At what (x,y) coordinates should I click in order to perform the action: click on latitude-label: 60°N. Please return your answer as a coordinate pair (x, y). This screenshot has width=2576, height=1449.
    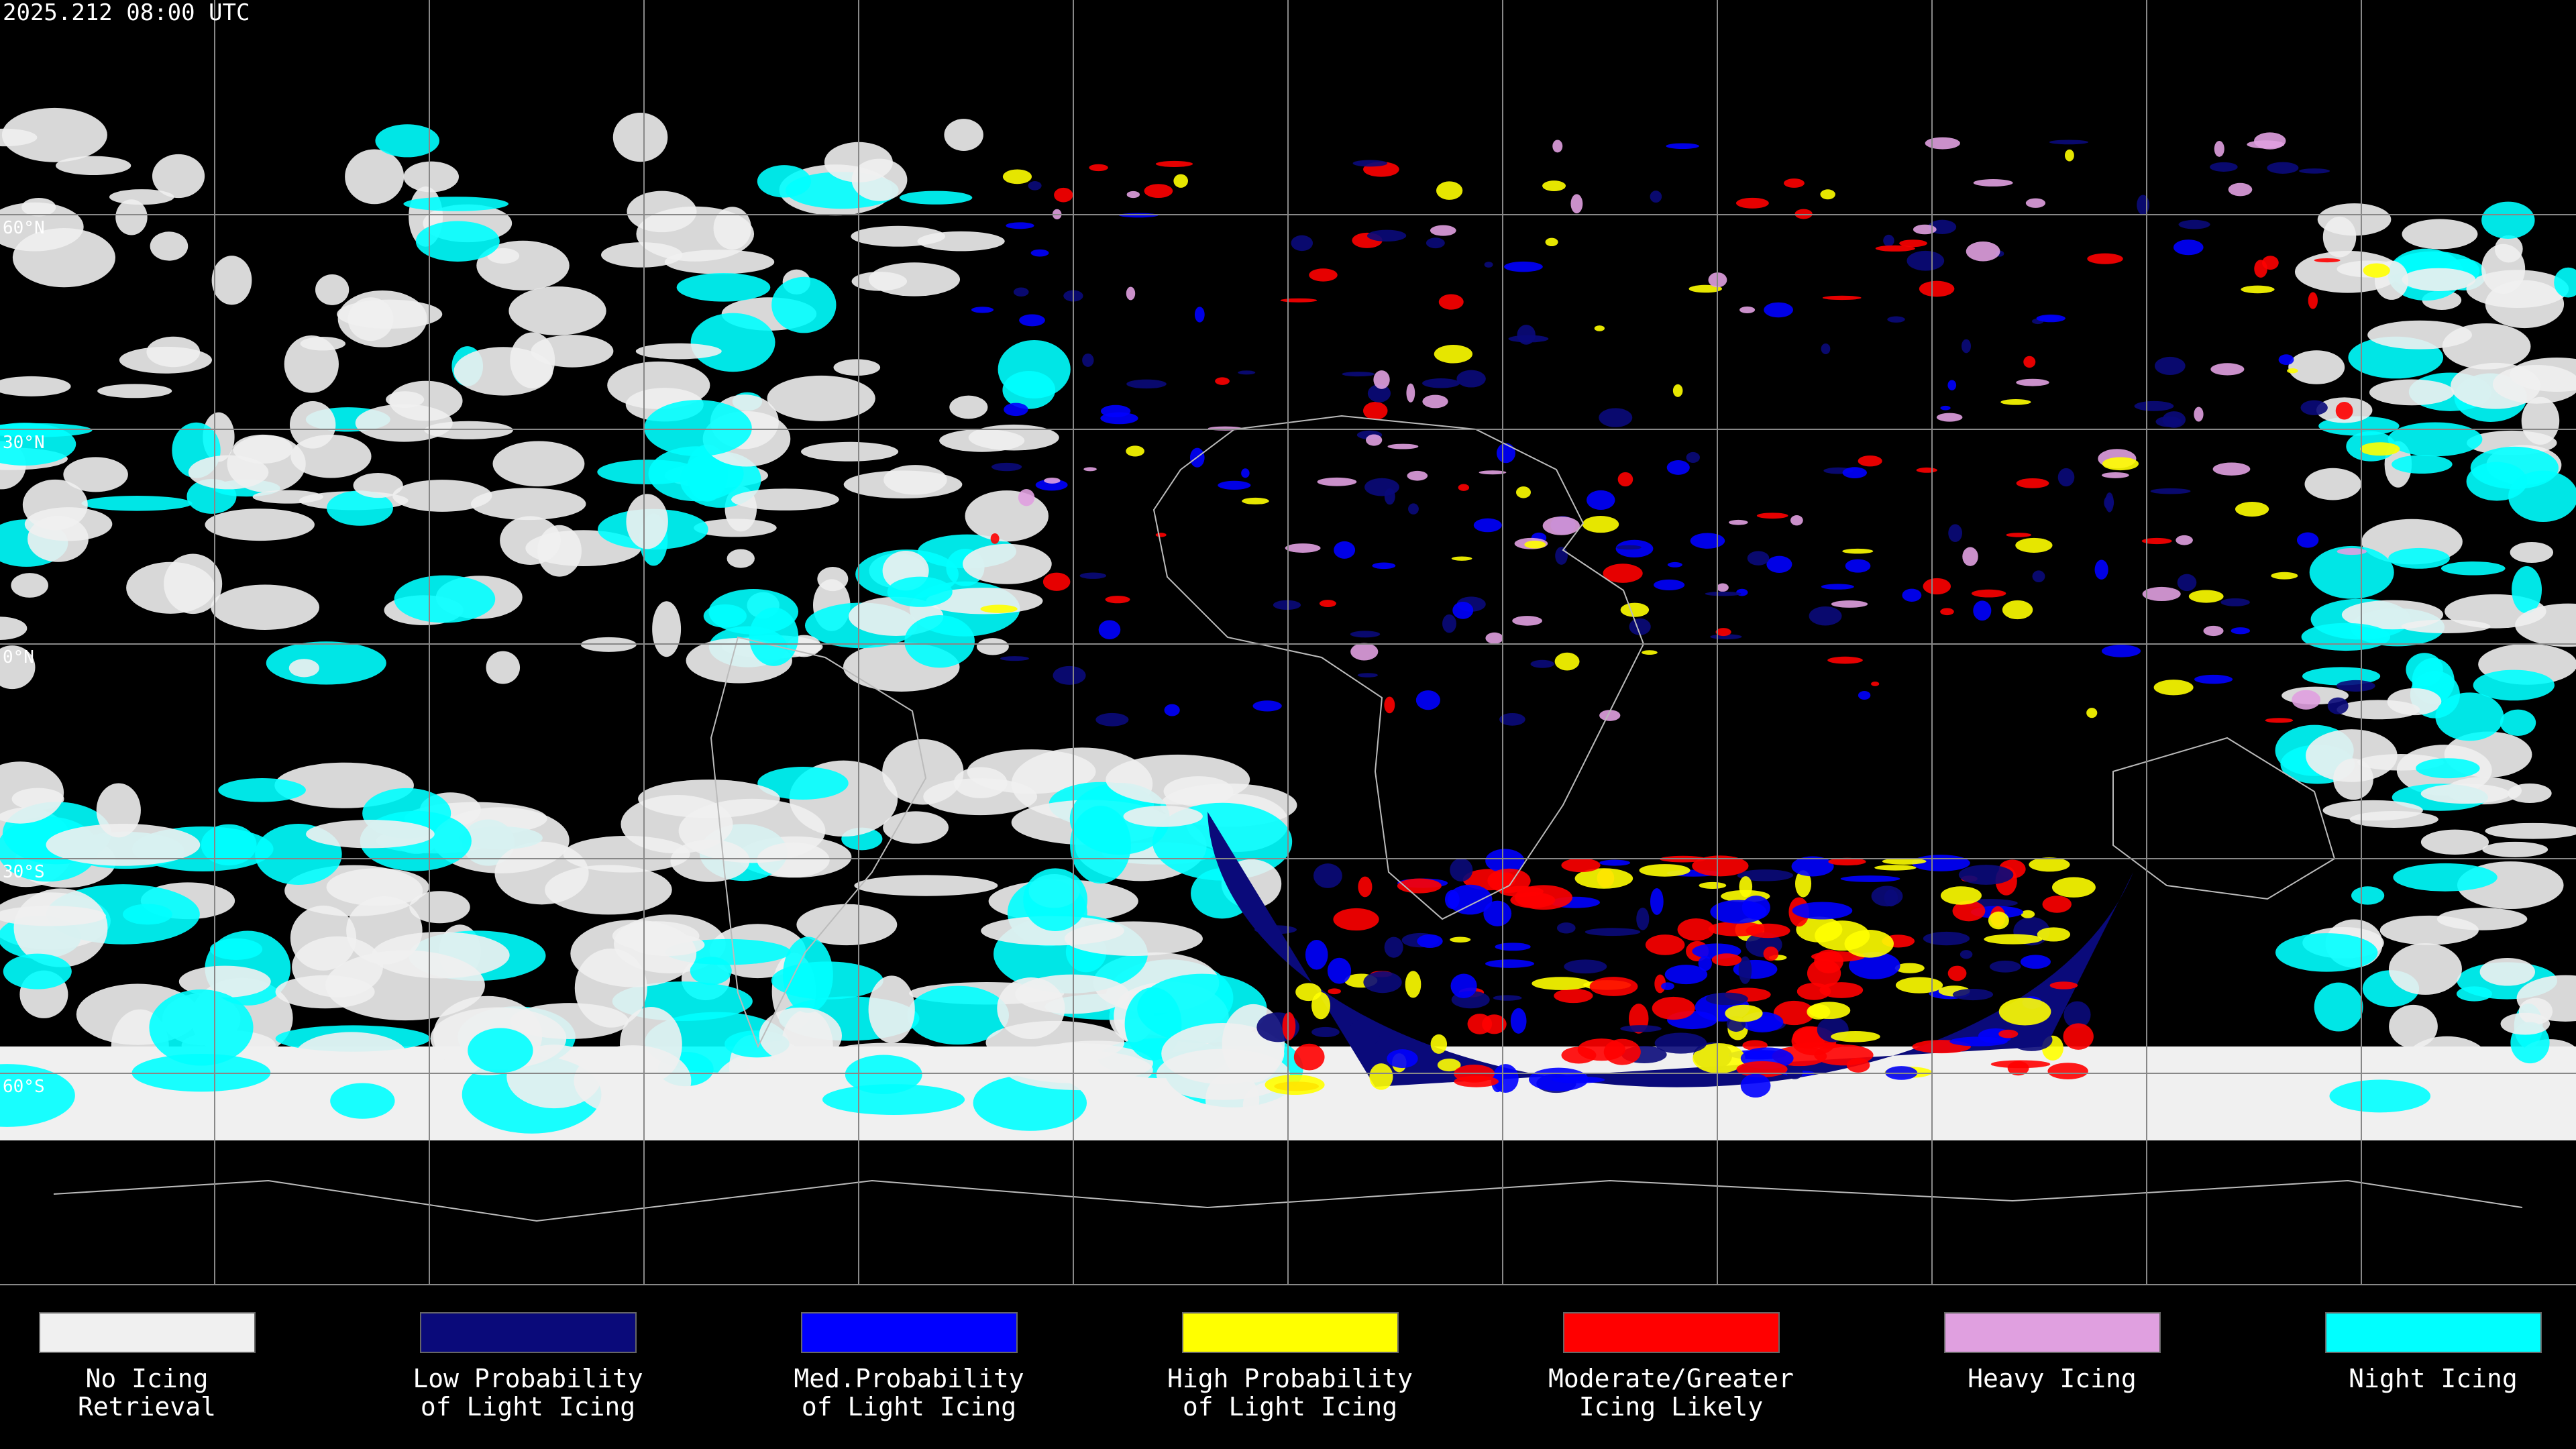
    Looking at the image, I should click on (24, 228).